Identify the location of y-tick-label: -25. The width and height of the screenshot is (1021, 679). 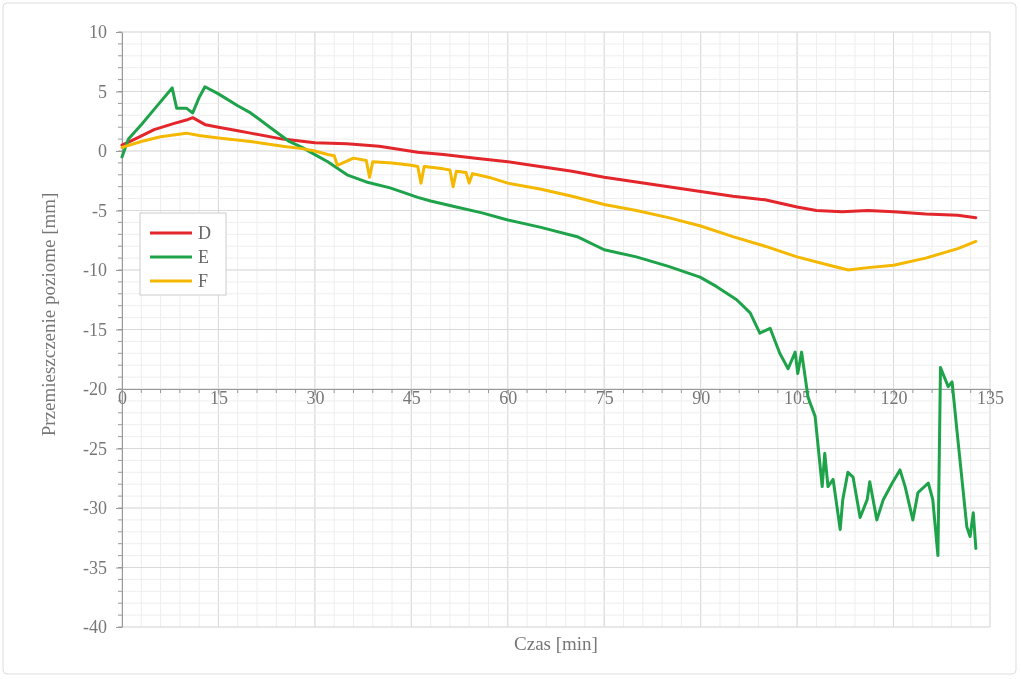
(95, 448).